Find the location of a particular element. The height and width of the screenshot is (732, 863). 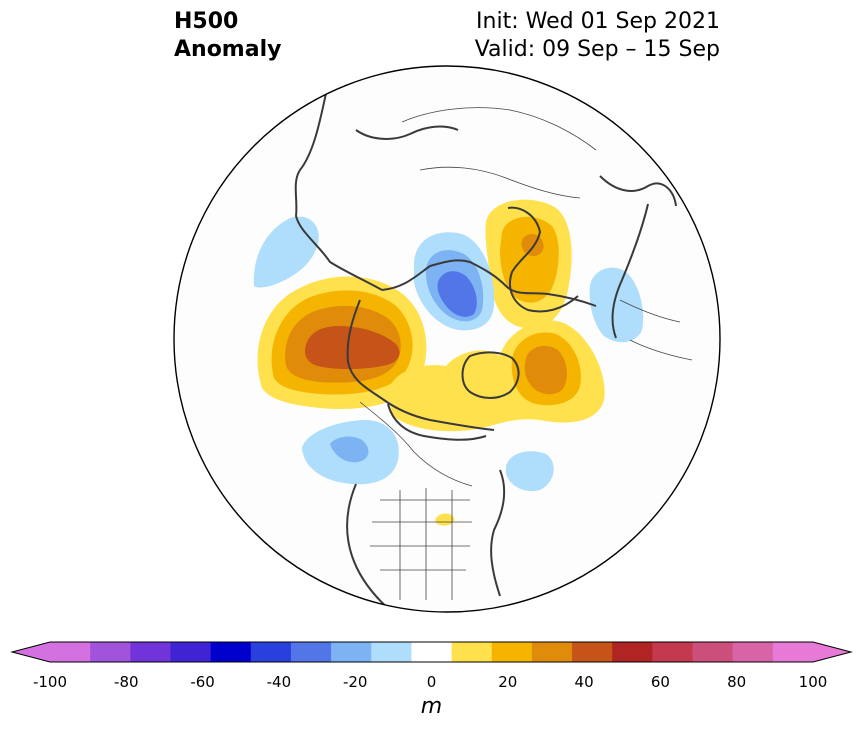

colorbar-tick-label: 80 is located at coordinates (737, 682).